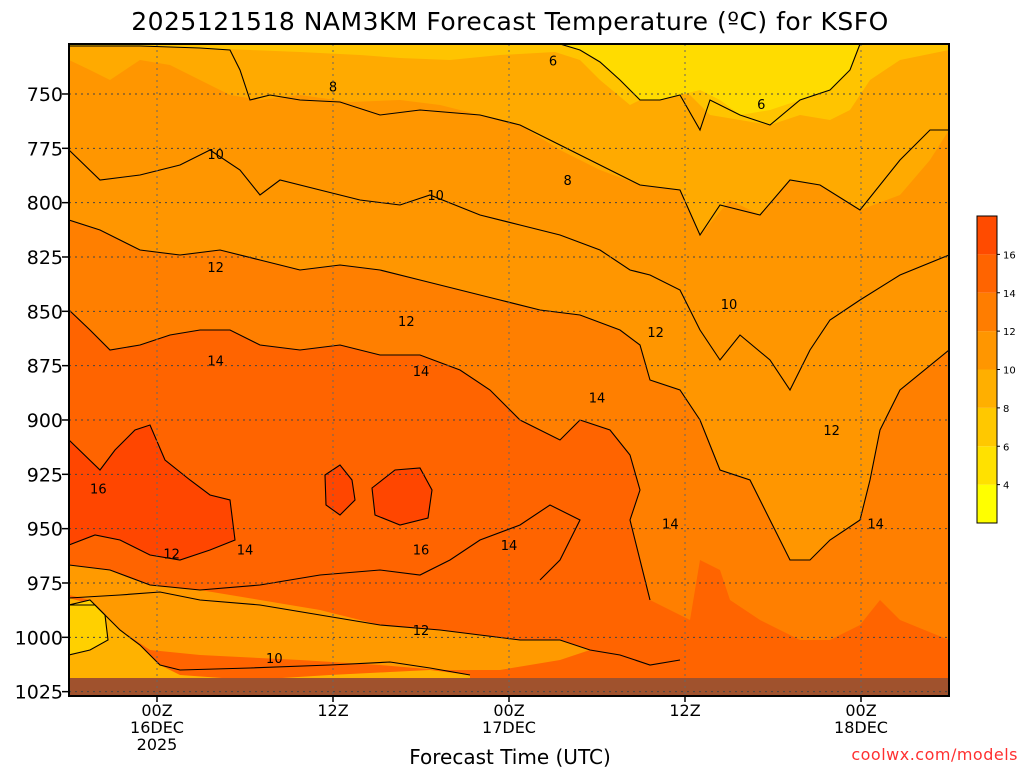 The width and height of the screenshot is (1024, 768). Describe the element at coordinates (1009, 332) in the screenshot. I see `colorbar-tick-label: 12` at that location.